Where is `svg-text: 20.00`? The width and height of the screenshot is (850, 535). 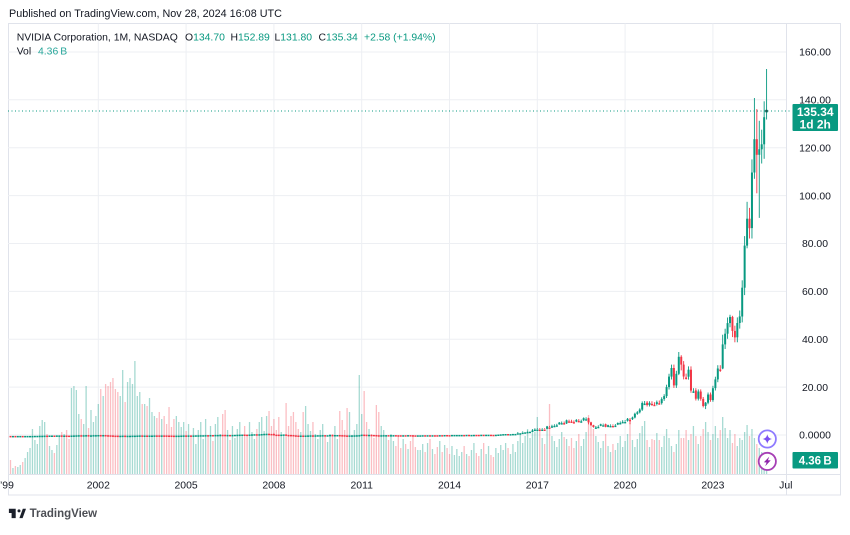 svg-text: 20.00 is located at coordinates (815, 388).